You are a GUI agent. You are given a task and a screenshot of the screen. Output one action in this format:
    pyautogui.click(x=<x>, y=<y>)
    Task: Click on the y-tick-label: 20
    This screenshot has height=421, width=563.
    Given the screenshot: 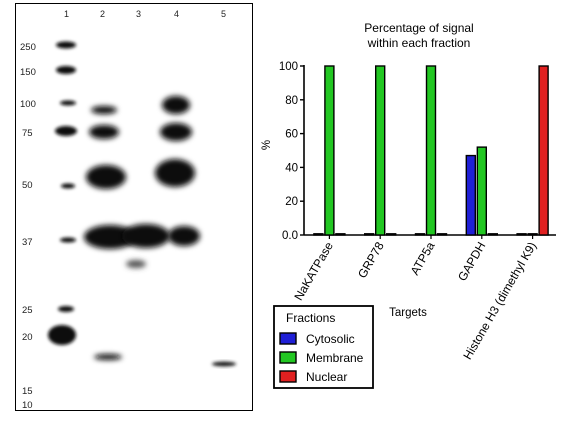 What is the action you would take?
    pyautogui.click(x=291, y=202)
    